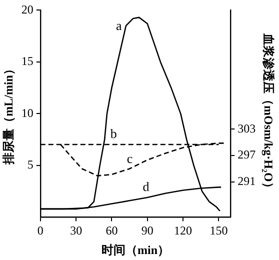 The width and height of the screenshot is (279, 260). What do you see at coordinates (27, 113) in the screenshot?
I see `y-tick-label: 10` at bounding box center [27, 113].